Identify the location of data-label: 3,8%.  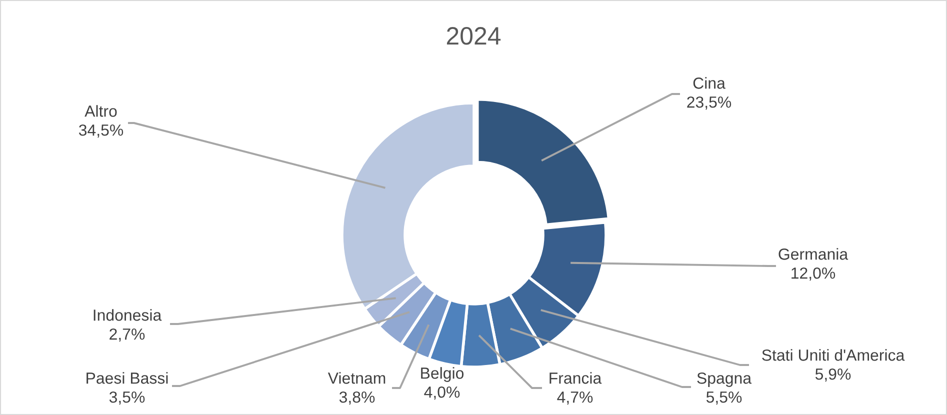
(357, 398).